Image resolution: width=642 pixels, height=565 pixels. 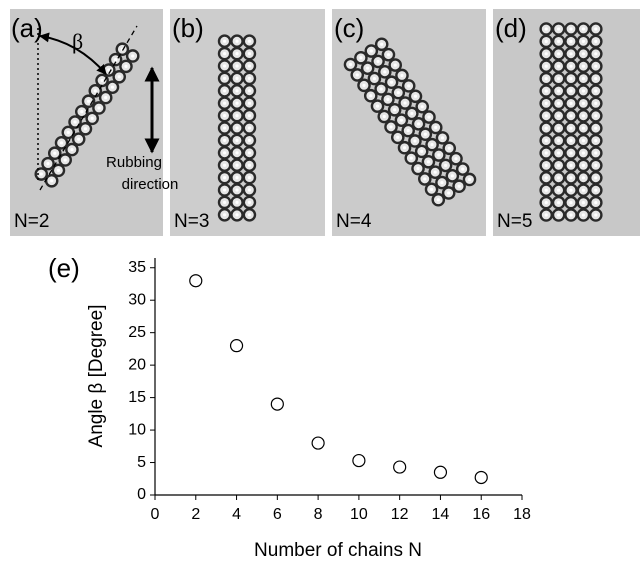 What do you see at coordinates (236, 514) in the screenshot?
I see `x-tick-label: 4` at bounding box center [236, 514].